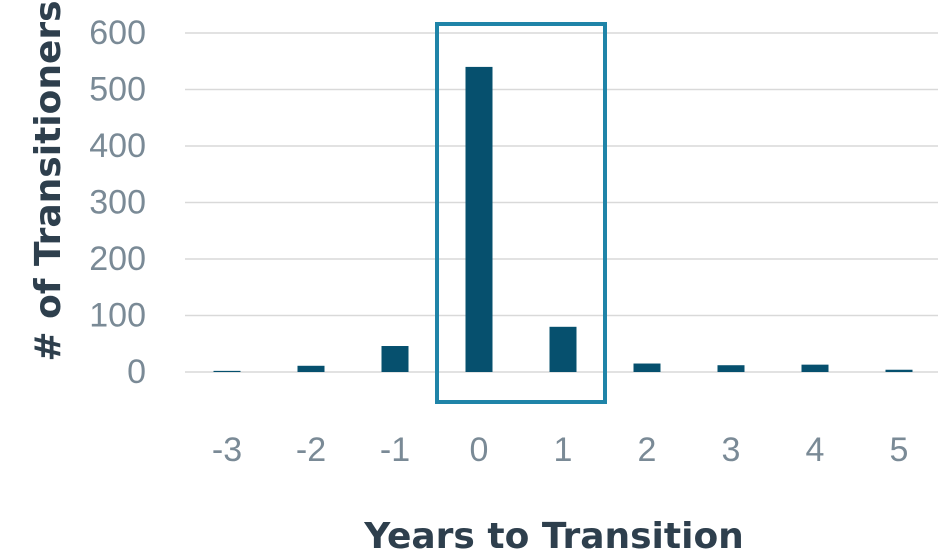 The height and width of the screenshot is (552, 938). I want to click on y-tick-label: 0, so click(136, 372).